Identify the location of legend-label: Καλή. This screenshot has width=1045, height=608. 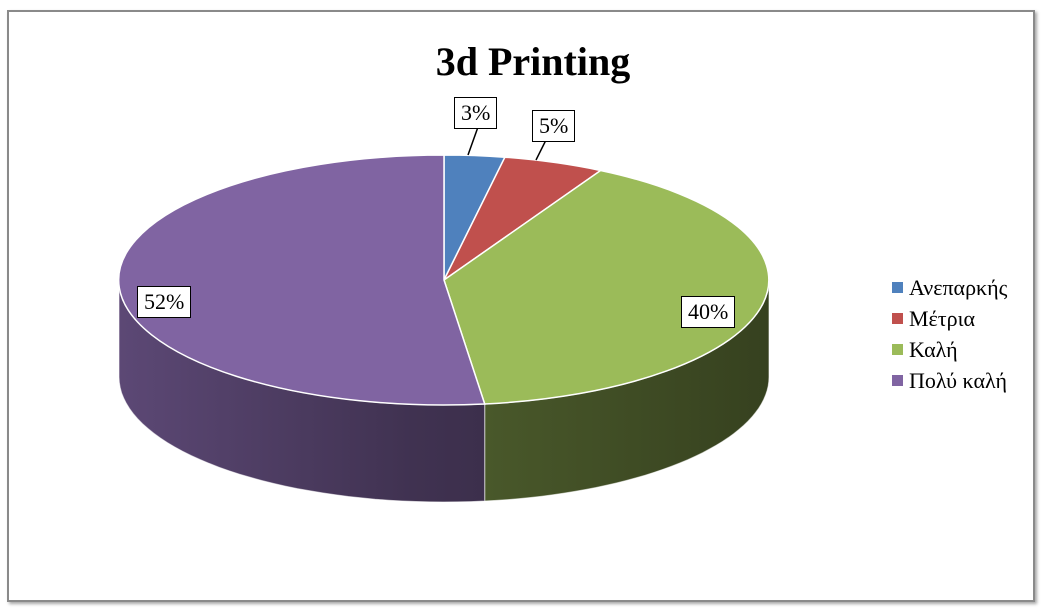
(933, 349).